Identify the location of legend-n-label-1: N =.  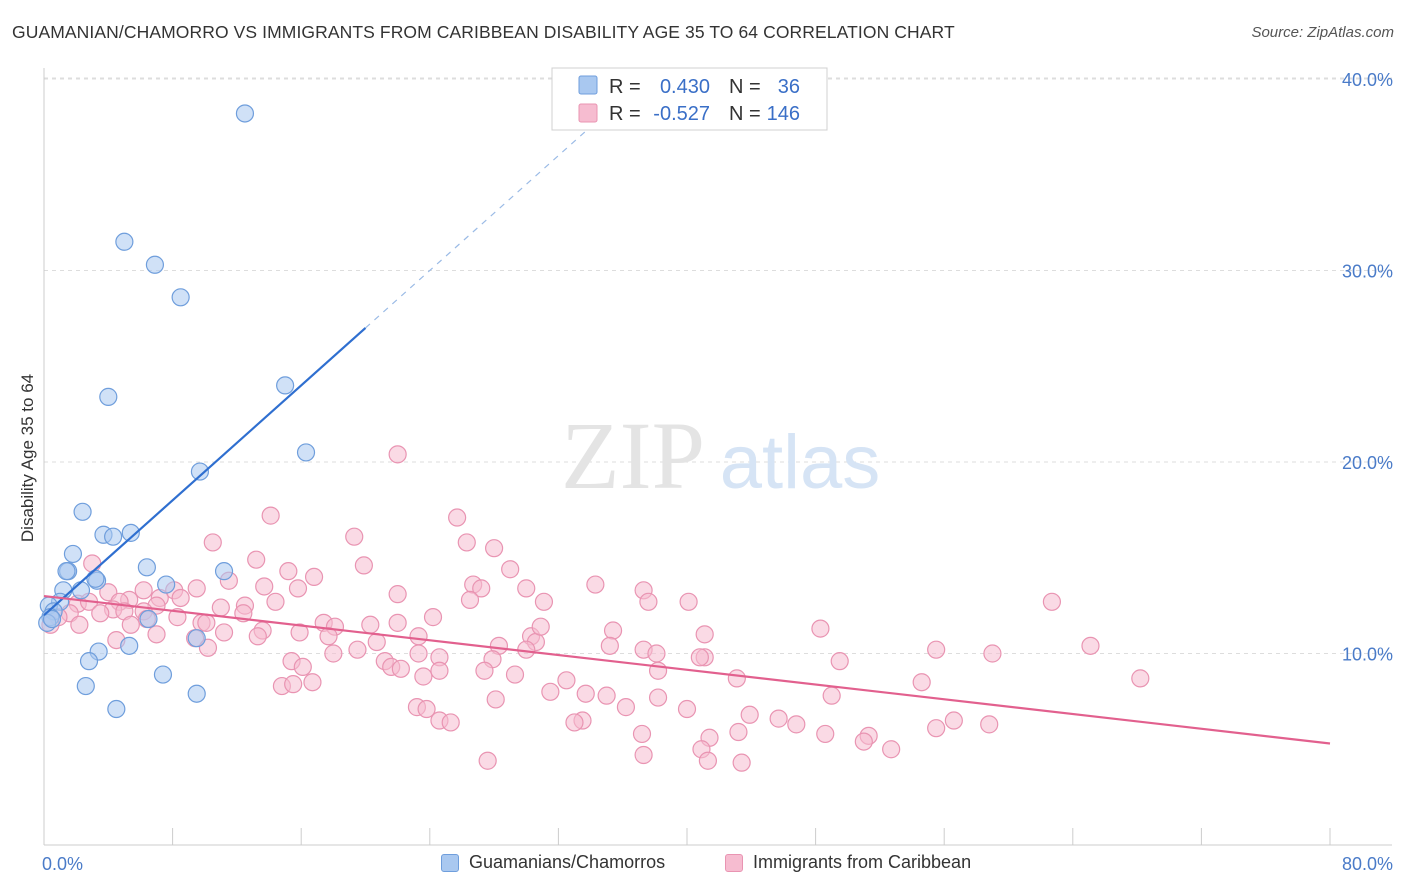
(745, 87).